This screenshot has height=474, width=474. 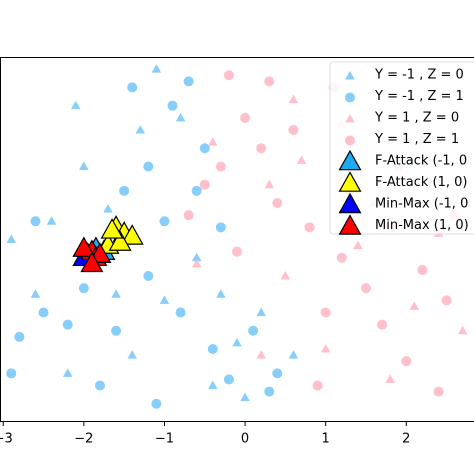 I want to click on x-tick-label: 1, so click(x=326, y=439).